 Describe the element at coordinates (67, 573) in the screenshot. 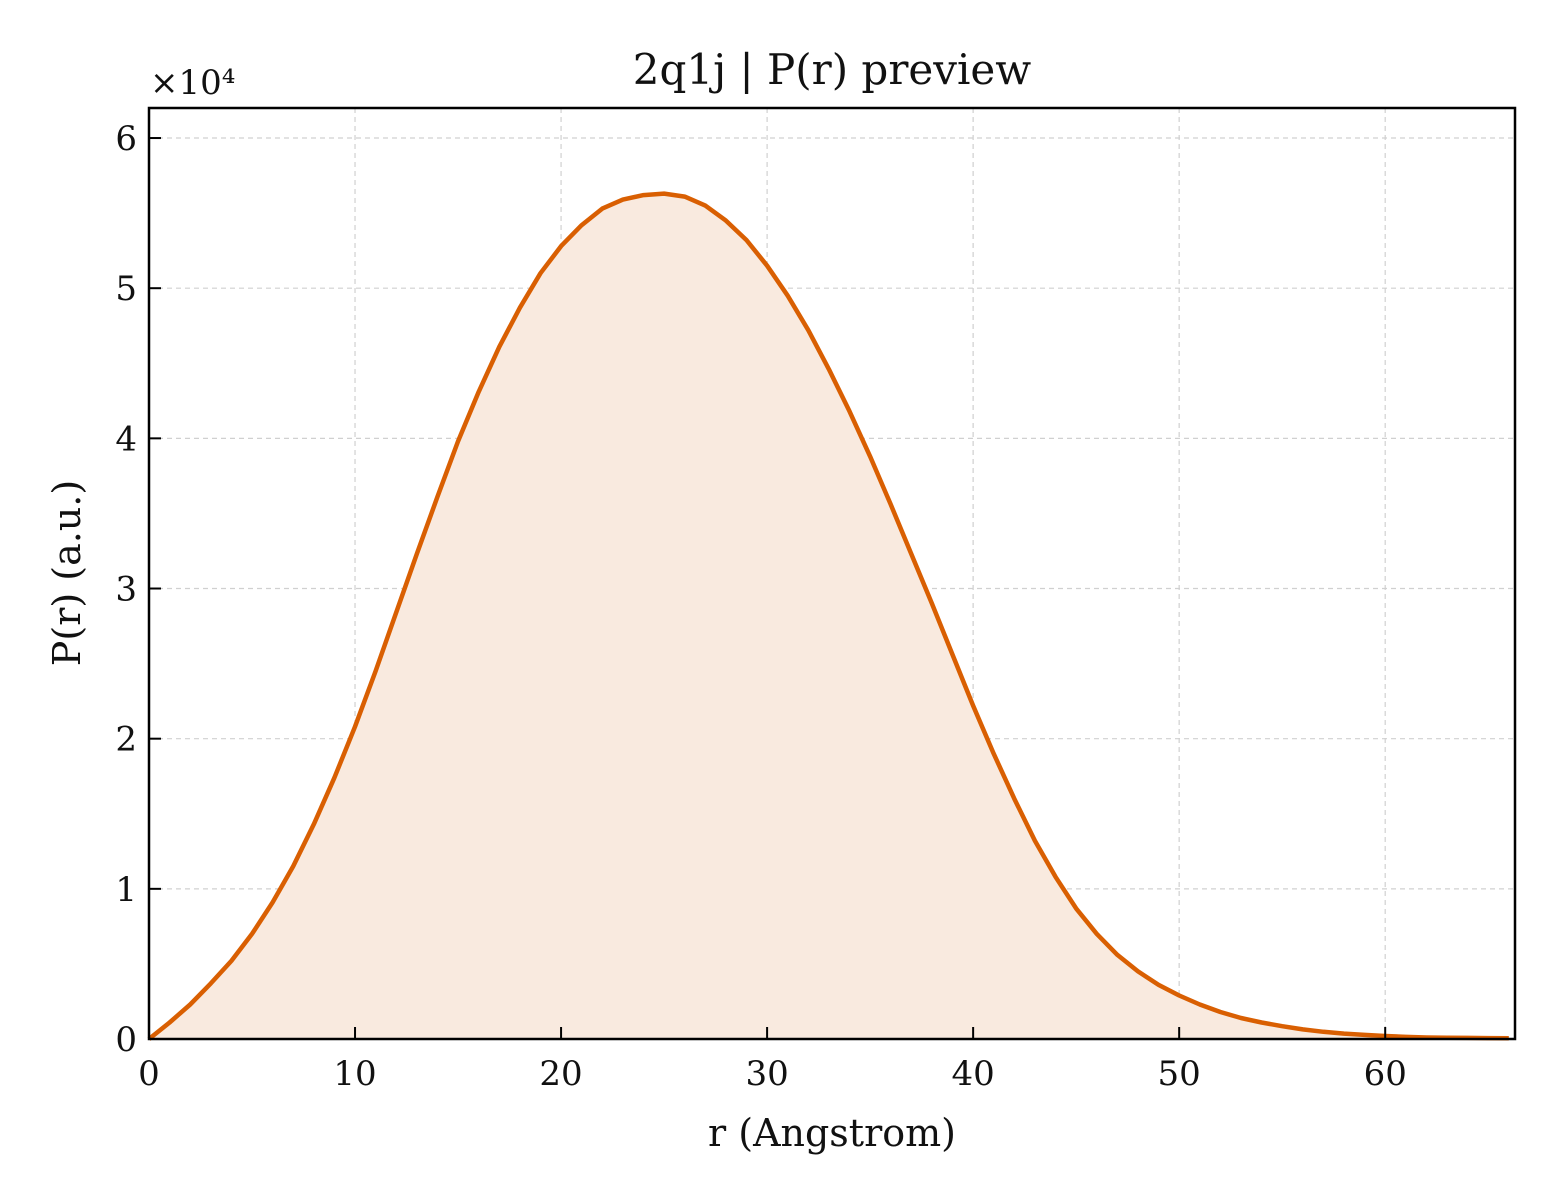

I see `y-axis-title: P(r) (a.u.)` at that location.